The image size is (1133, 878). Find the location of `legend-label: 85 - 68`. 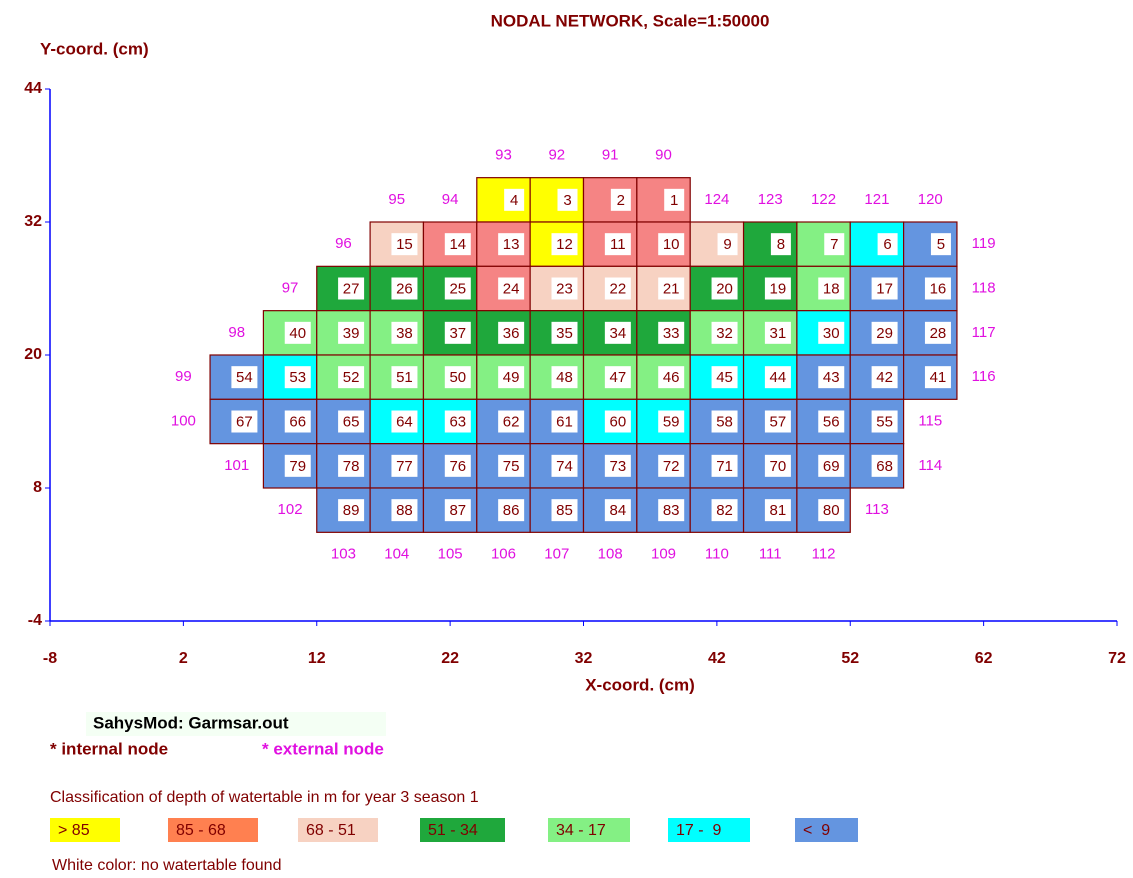

legend-label: 85 - 68 is located at coordinates (201, 830).